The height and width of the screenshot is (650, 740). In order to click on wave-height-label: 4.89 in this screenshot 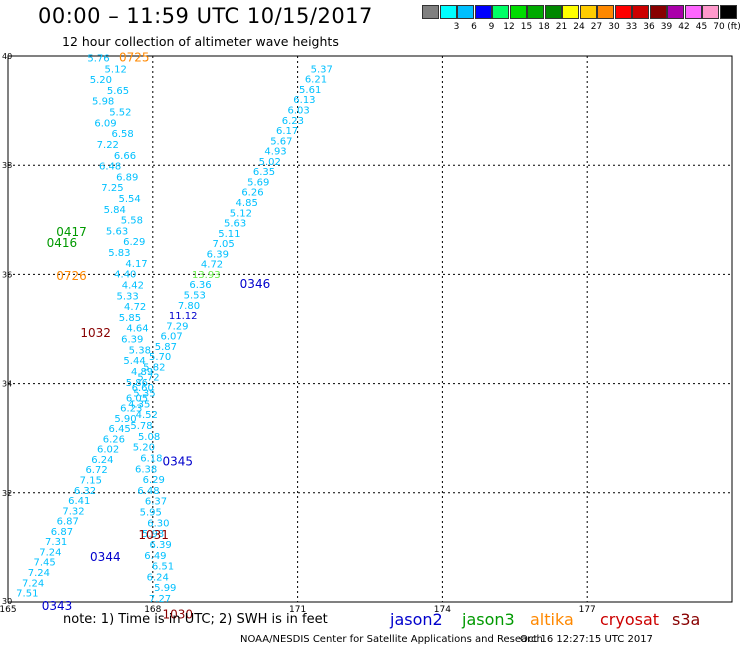, I will do `click(142, 372)`.